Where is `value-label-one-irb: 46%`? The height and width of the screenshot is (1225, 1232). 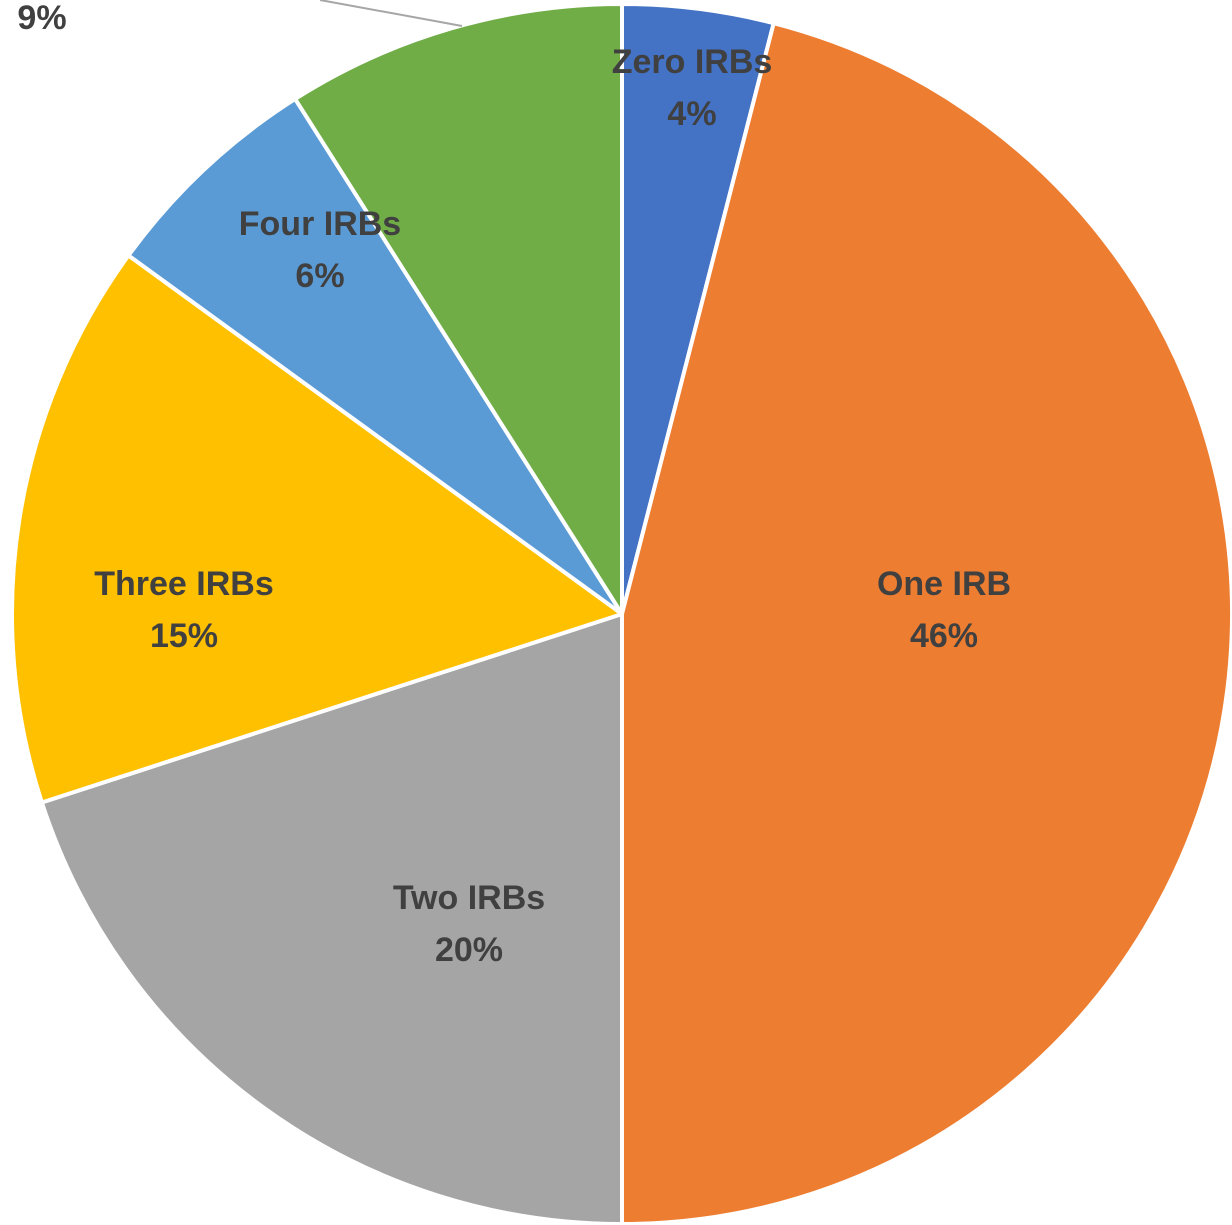
value-label-one-irb: 46% is located at coordinates (944, 636).